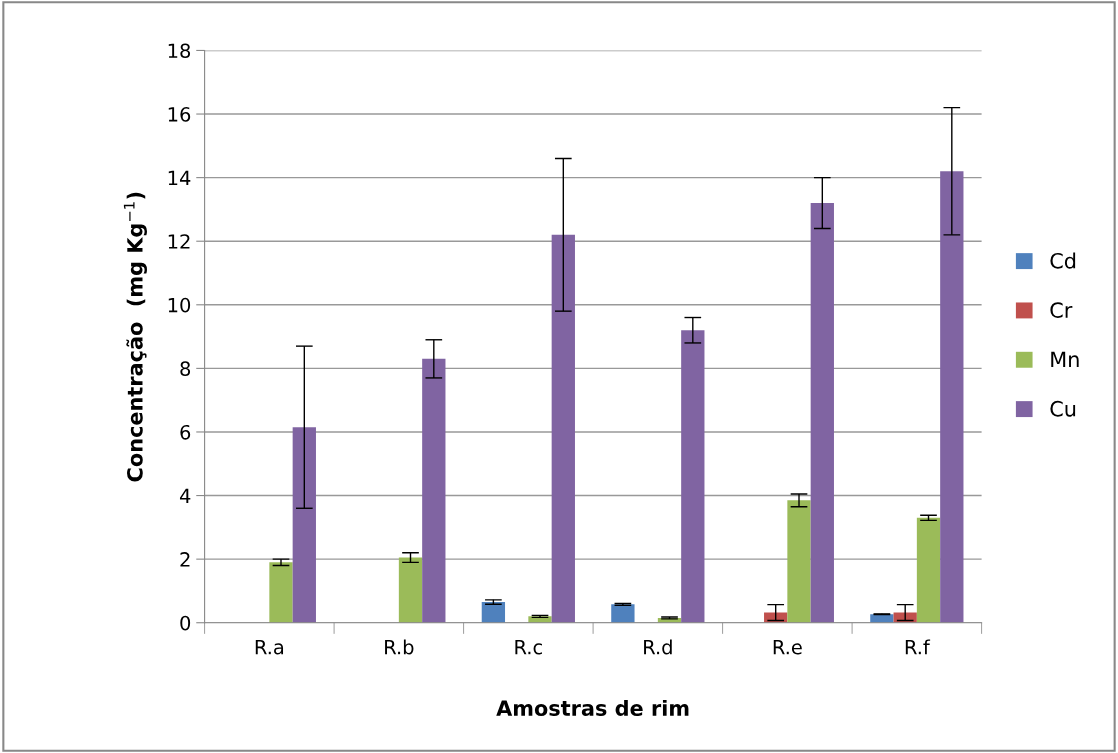  I want to click on y-tick-label: 0, so click(185, 623).